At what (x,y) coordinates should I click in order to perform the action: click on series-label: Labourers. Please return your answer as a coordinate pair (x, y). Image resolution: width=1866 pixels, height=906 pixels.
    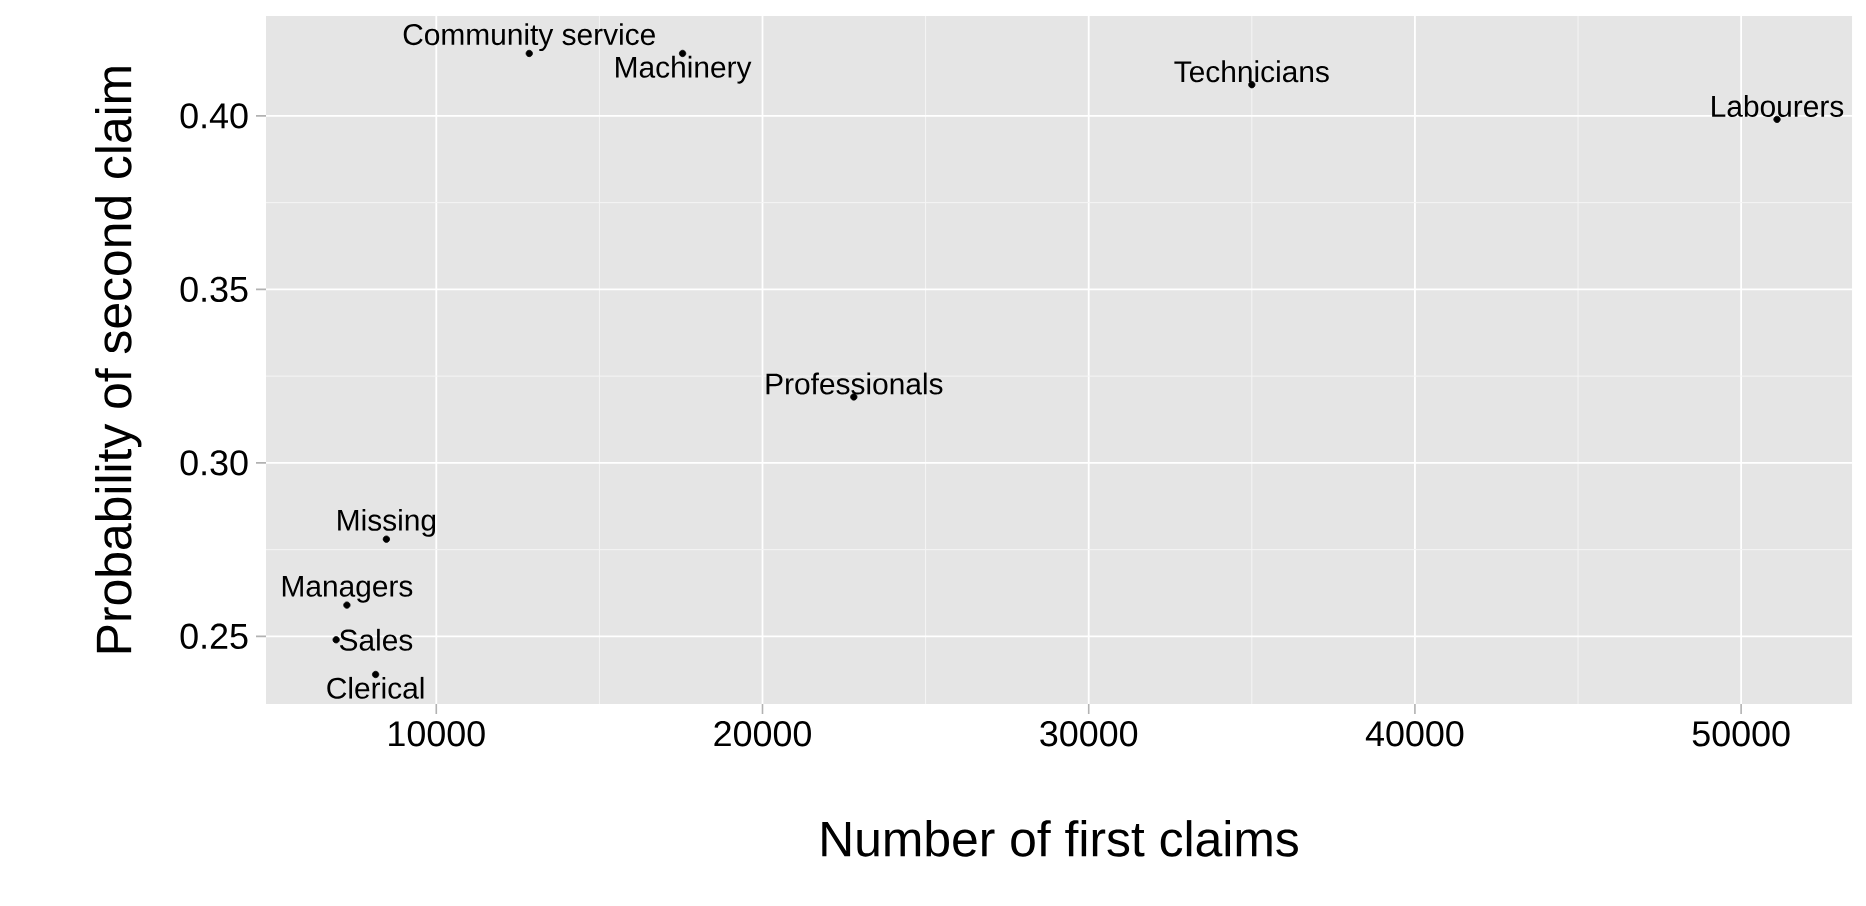
    Looking at the image, I should click on (1778, 106).